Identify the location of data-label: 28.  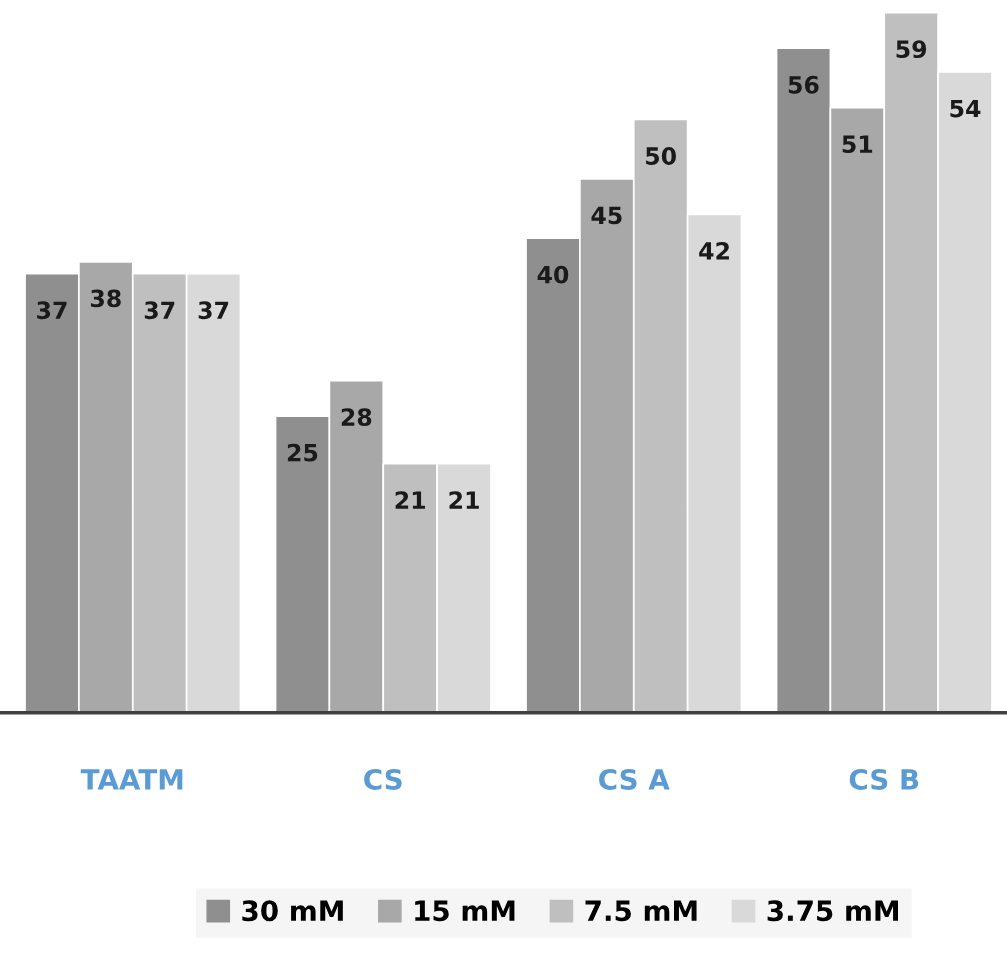
(356, 417).